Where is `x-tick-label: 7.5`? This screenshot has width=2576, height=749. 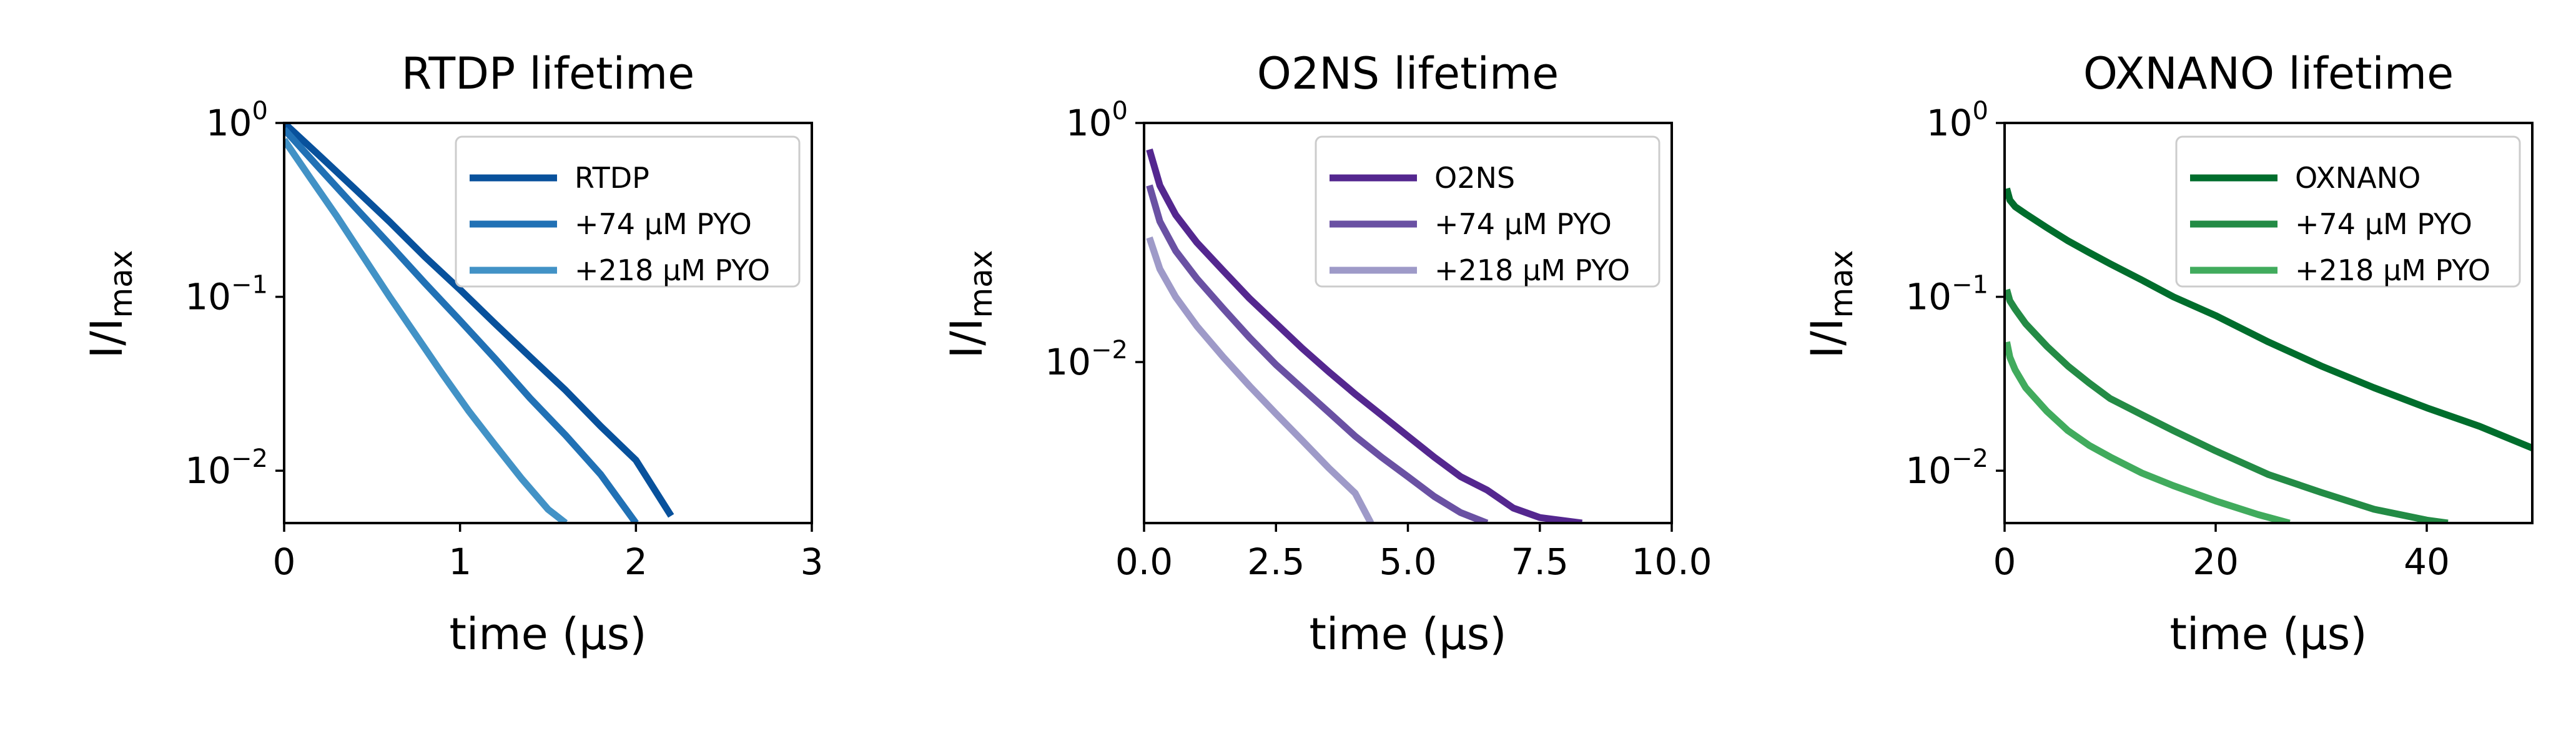
x-tick-label: 7.5 is located at coordinates (1540, 562).